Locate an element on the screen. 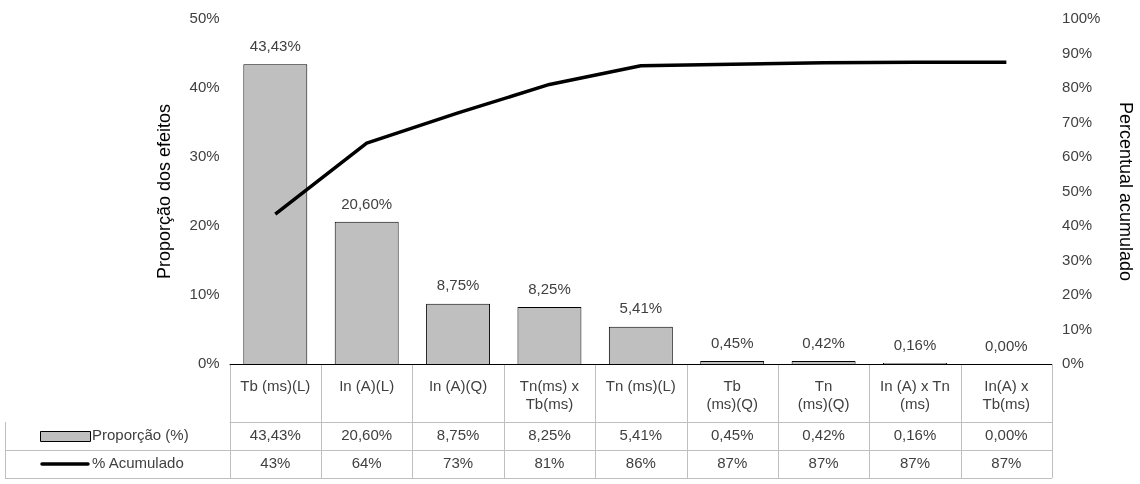 The image size is (1140, 484). x-tick-label: Tb (ms)(L) is located at coordinates (275, 386).